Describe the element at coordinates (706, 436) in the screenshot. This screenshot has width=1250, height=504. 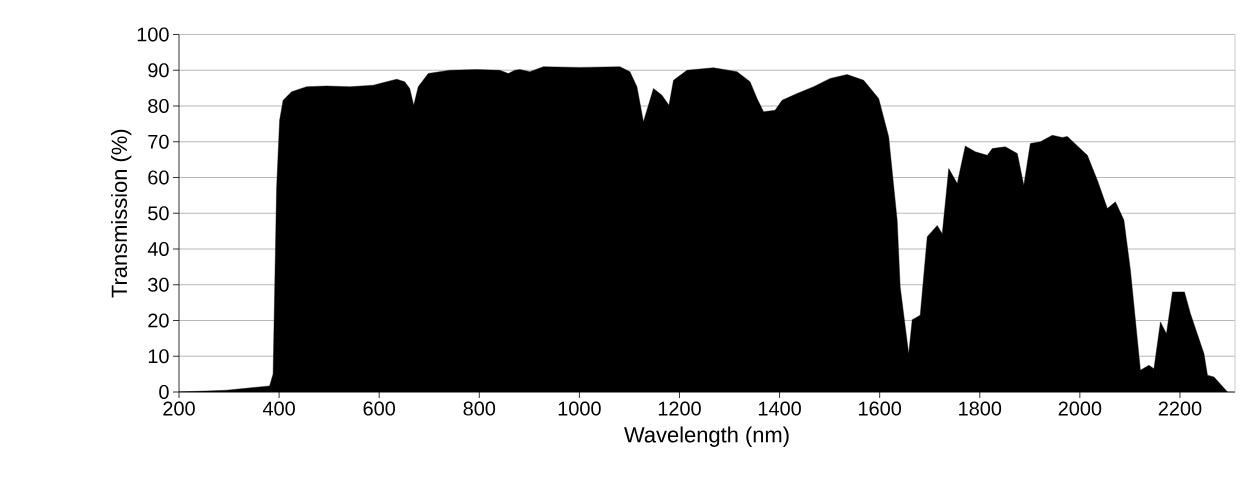
I see `x-axis-title: Wavelength (nm)` at that location.